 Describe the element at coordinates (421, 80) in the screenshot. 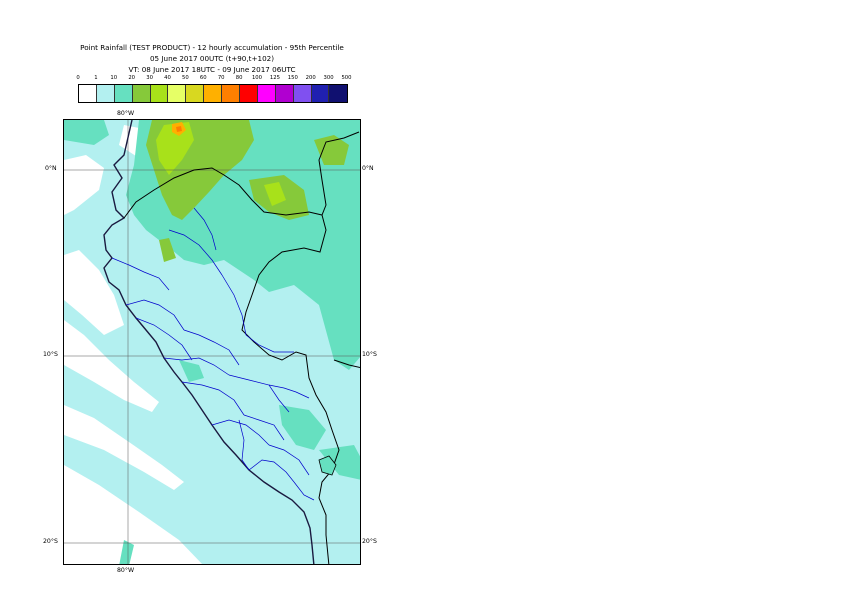

I see `legend-threshold-labels: 0 1 10 20 30 40 50 60 70 80 100 125 150 200 300 500` at that location.